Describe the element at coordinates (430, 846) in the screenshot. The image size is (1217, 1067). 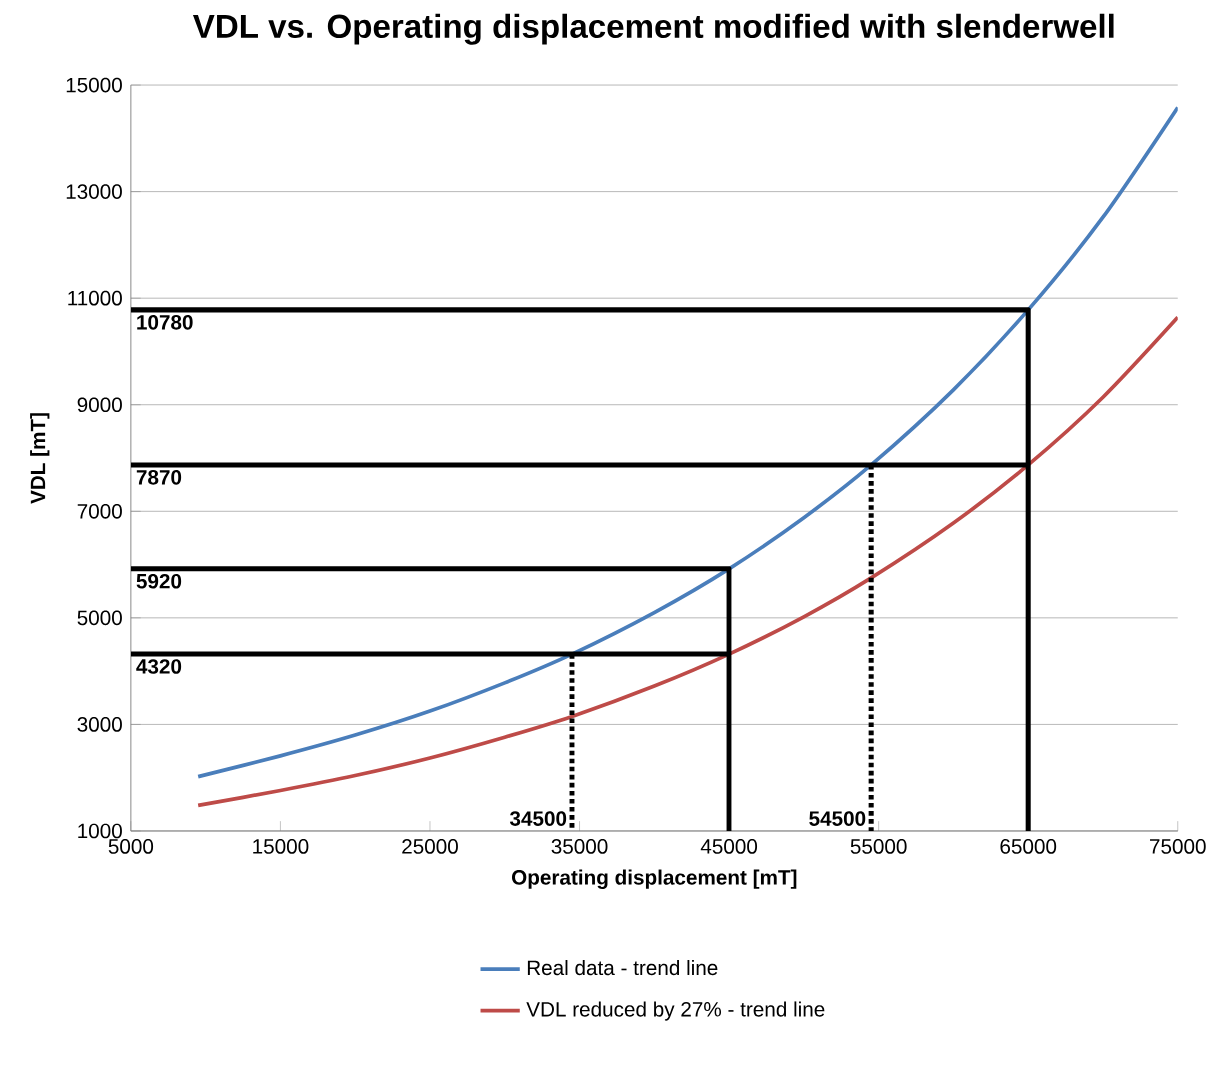
I see `x-tick-label: 25000` at that location.